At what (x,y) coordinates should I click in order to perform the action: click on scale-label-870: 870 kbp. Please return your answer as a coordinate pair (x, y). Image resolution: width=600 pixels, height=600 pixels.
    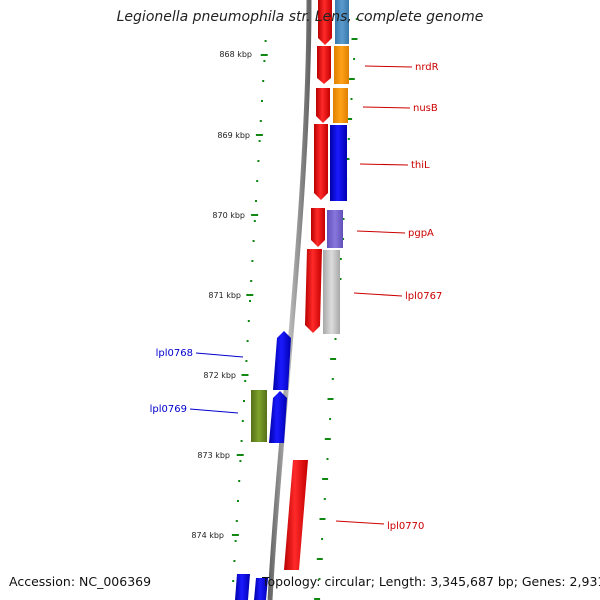
    Looking at the image, I should click on (228, 215).